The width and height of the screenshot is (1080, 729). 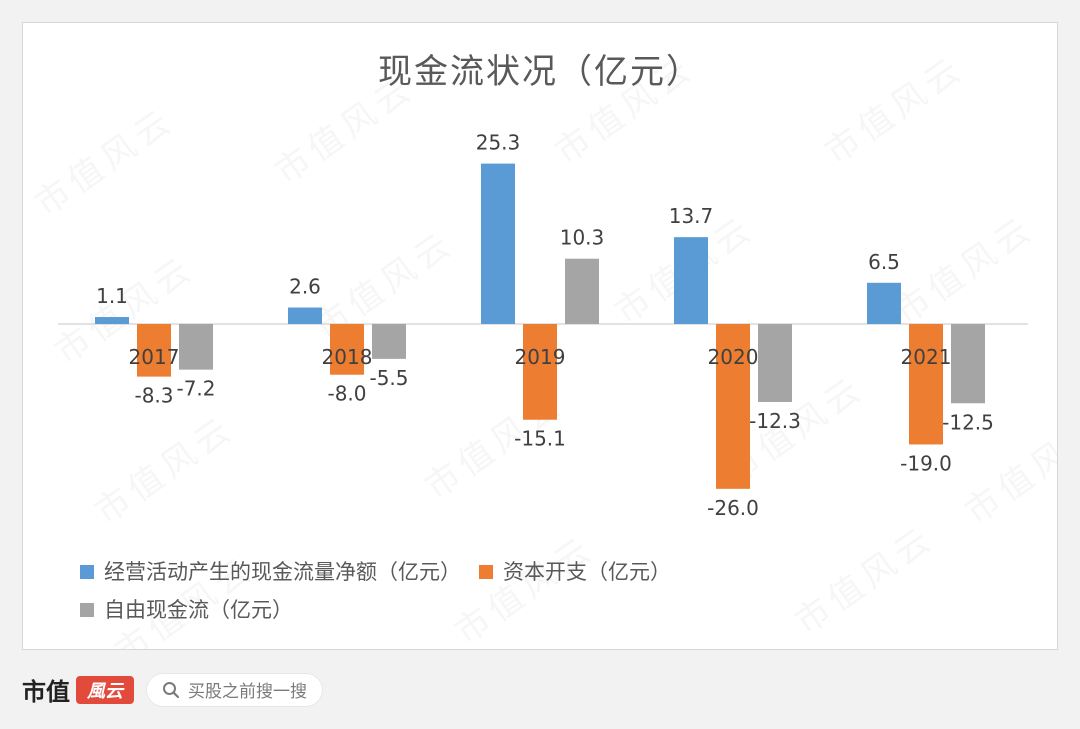 I want to click on data-label-2018-series-2: -5.5, so click(x=388, y=378).